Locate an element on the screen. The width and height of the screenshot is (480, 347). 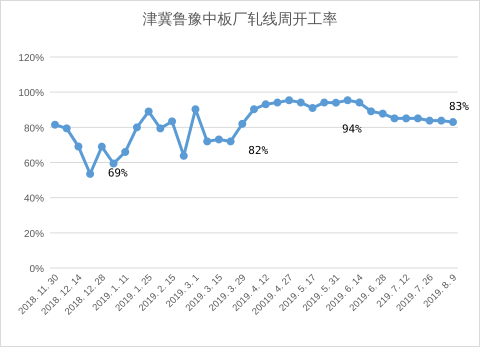
data-label: 94% is located at coordinates (352, 129).